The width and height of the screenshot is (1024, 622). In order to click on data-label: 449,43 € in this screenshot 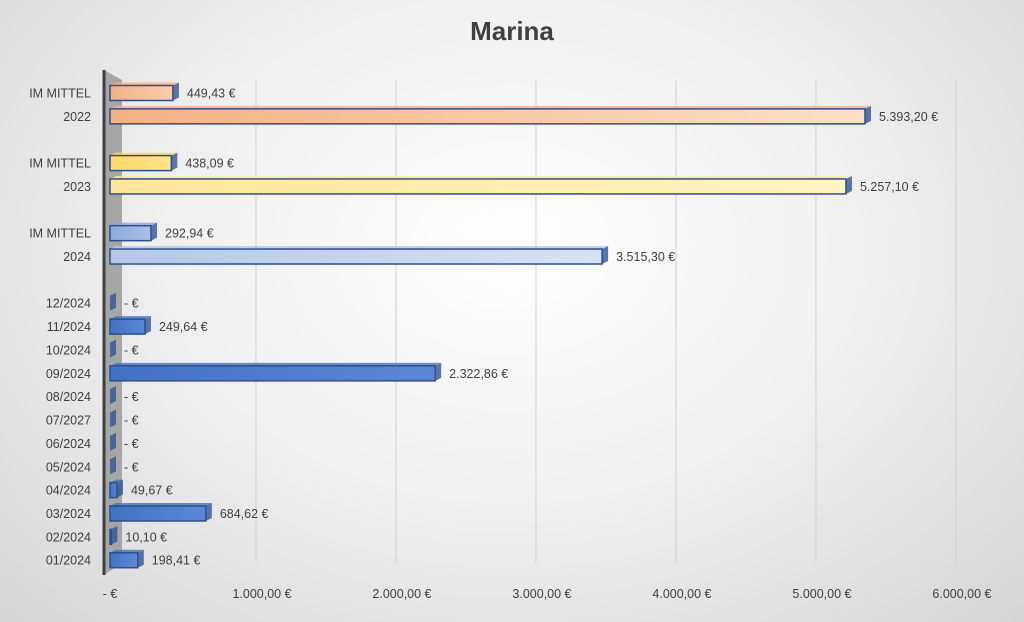, I will do `click(211, 94)`.